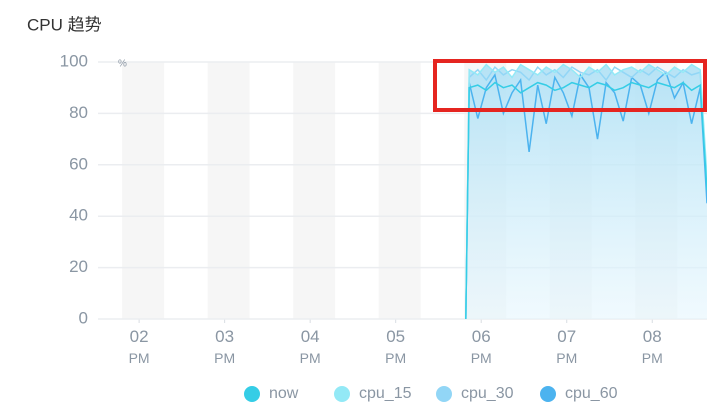  I want to click on x-tick-label: 02 PM, so click(139, 346).